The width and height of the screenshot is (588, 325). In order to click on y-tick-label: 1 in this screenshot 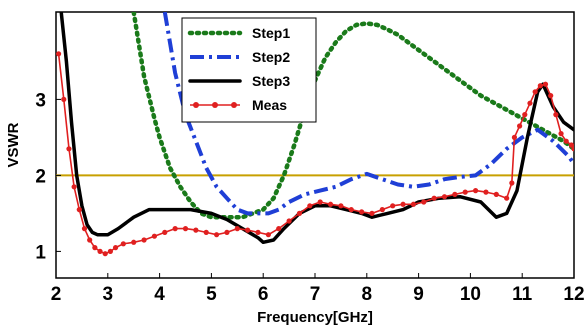, I will do `click(40, 252)`.